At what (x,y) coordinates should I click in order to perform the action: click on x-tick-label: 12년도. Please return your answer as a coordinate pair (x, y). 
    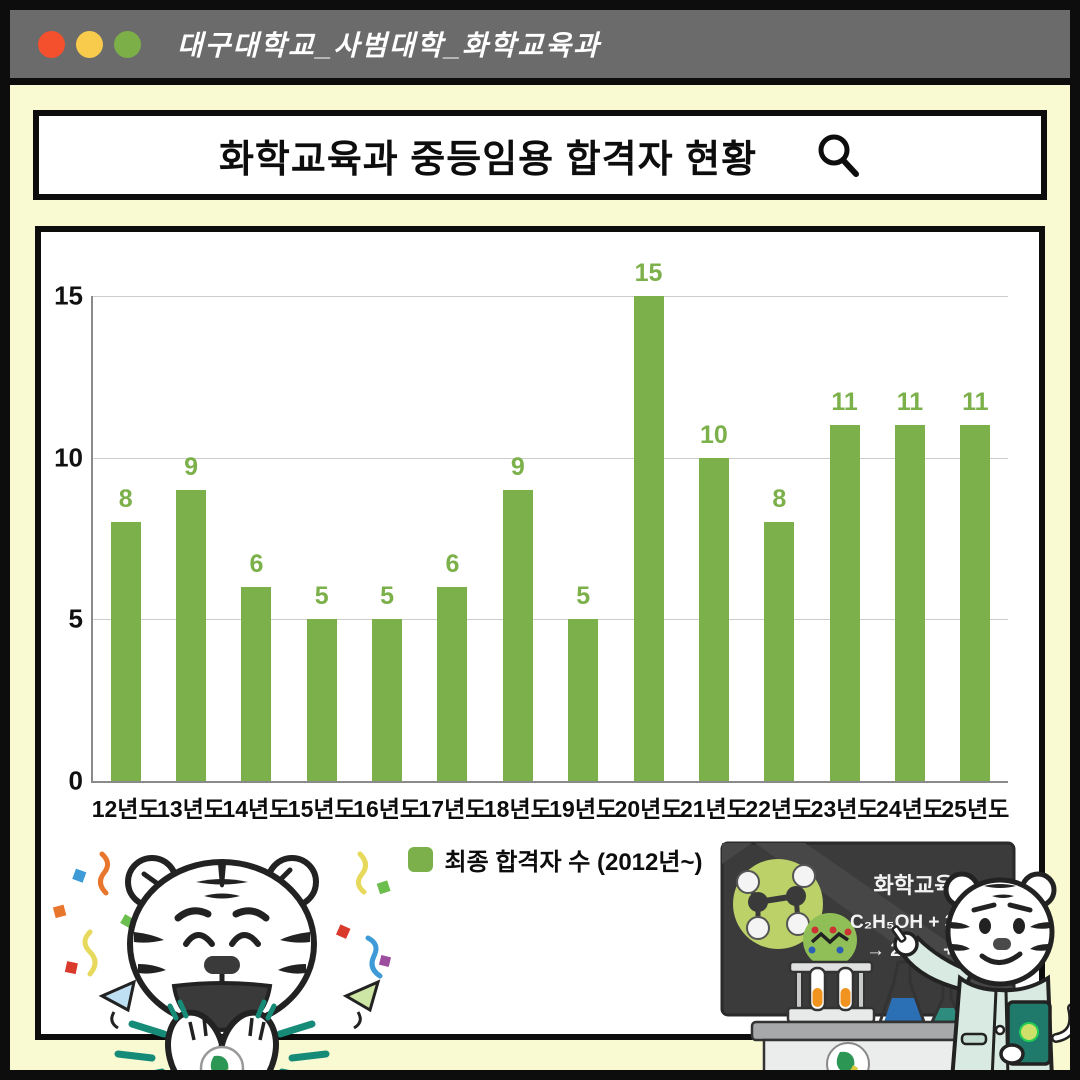
    Looking at the image, I should click on (125, 809).